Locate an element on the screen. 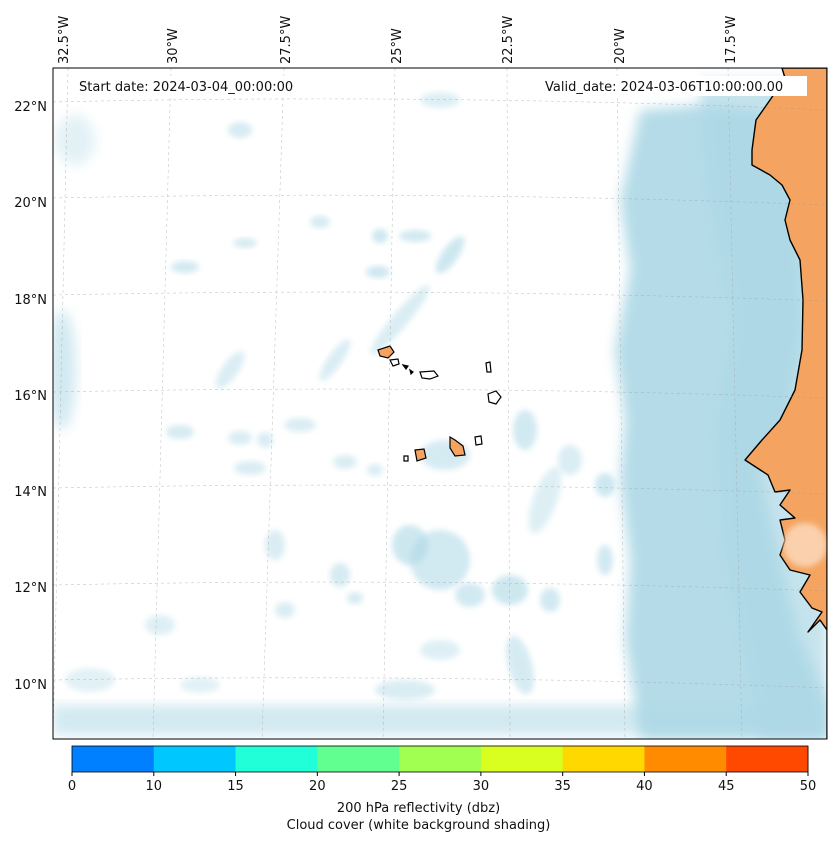 The height and width of the screenshot is (843, 837). lon-label: 27.5°W is located at coordinates (286, 40).